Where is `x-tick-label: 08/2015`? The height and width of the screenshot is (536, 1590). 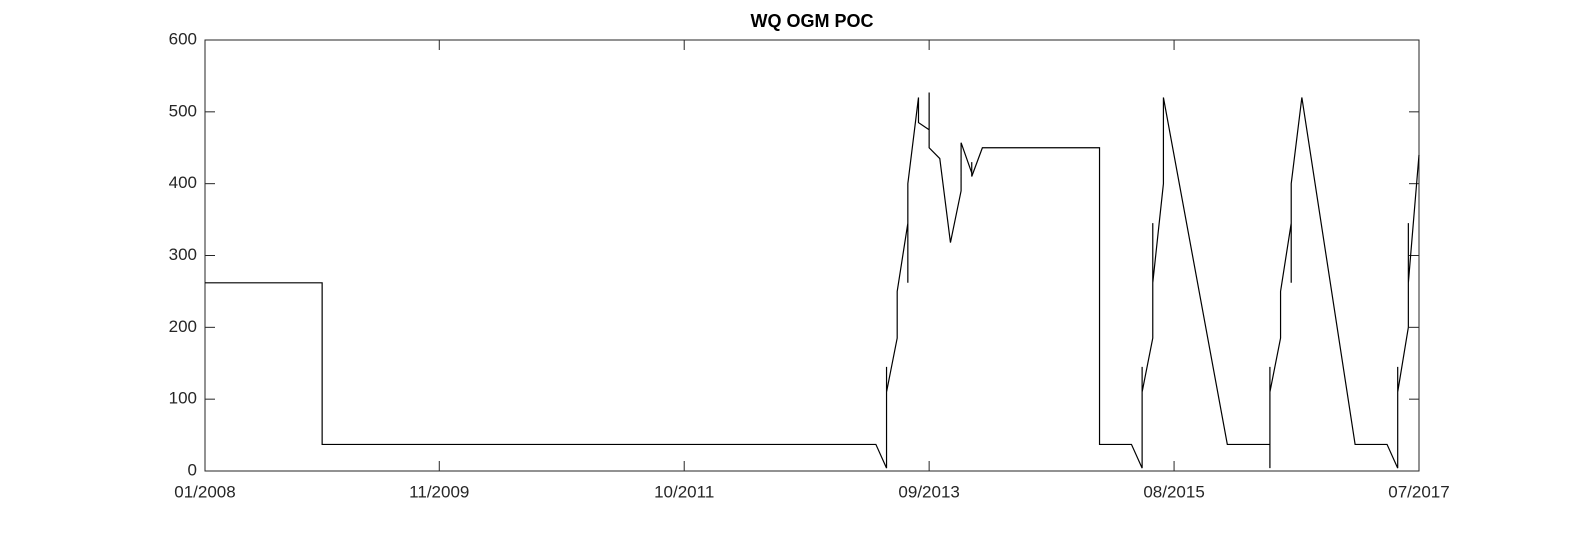 x-tick-label: 08/2015 is located at coordinates (1173, 491).